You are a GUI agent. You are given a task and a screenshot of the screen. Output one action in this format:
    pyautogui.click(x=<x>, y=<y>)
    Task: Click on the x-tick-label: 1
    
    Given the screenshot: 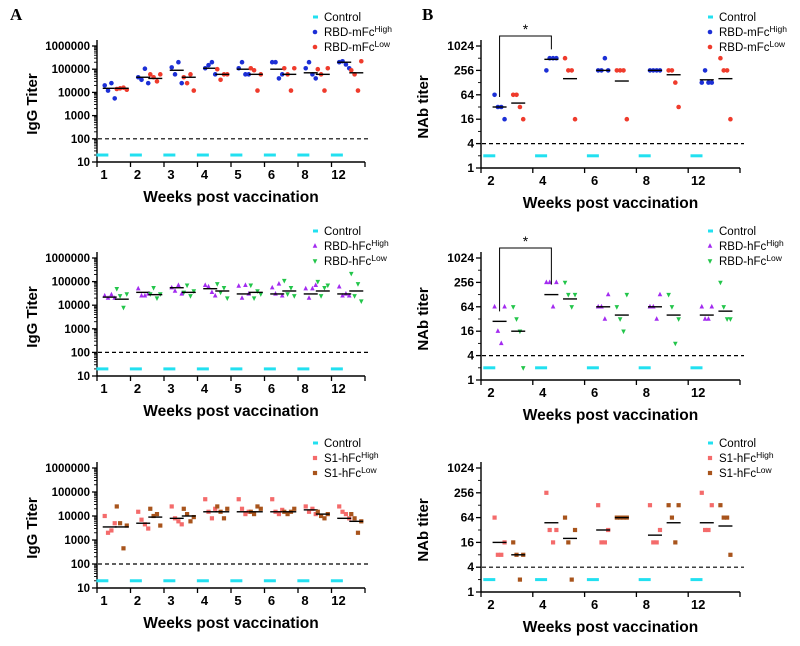 What is the action you would take?
    pyautogui.click(x=103, y=174)
    